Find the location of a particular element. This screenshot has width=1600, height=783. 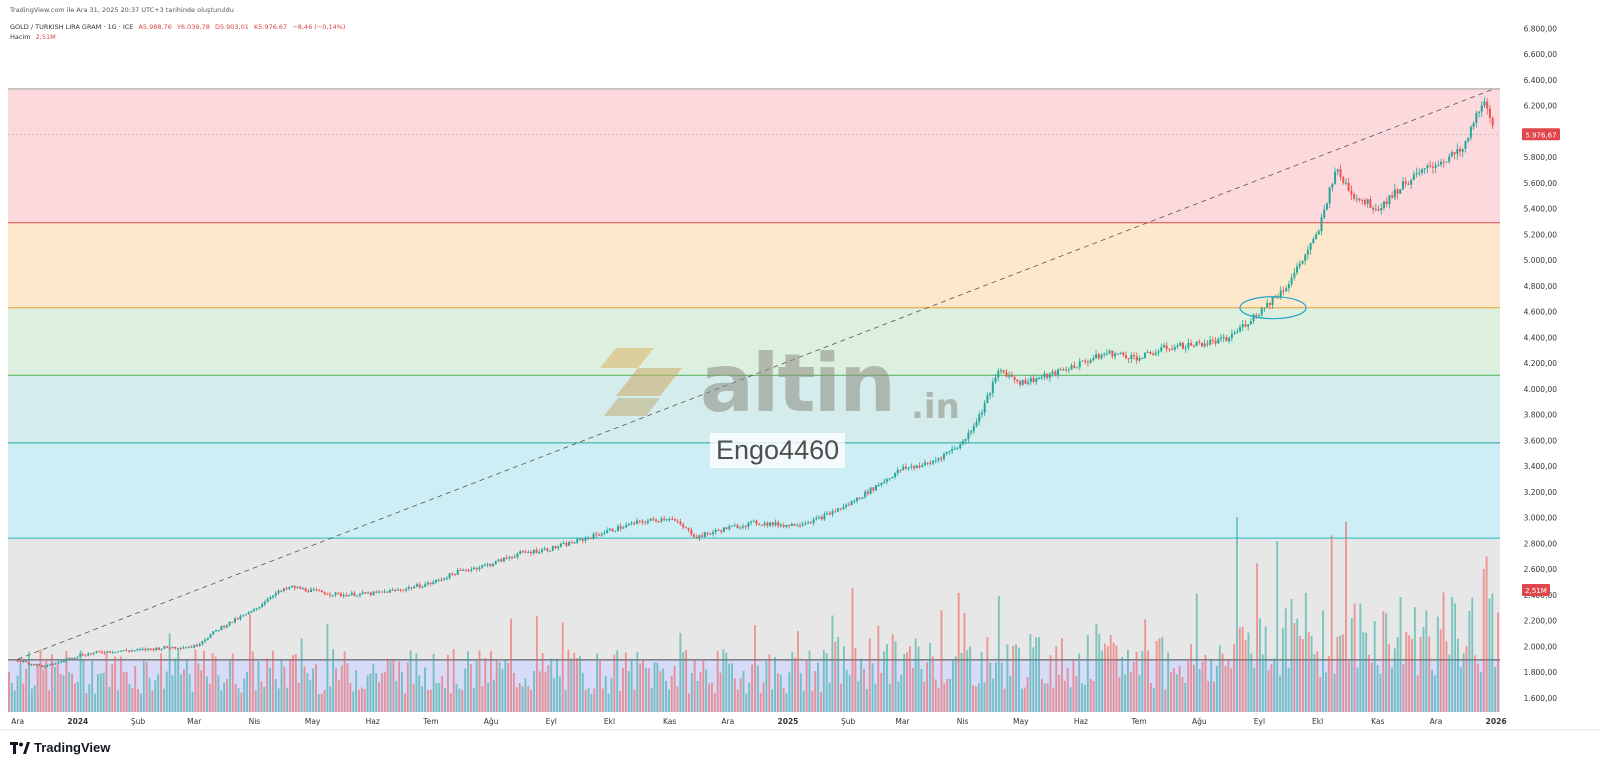

y-tick-label: 4.600,00 is located at coordinates (1541, 312).